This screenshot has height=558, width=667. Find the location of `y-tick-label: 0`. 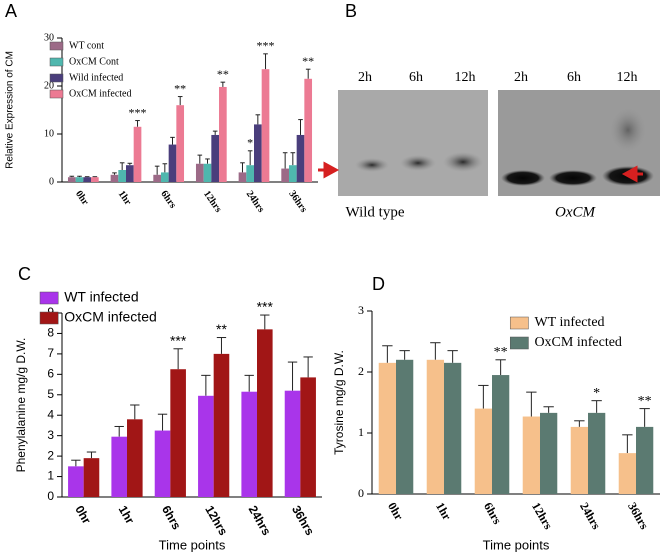

y-tick-label: 0 is located at coordinates (51, 181).